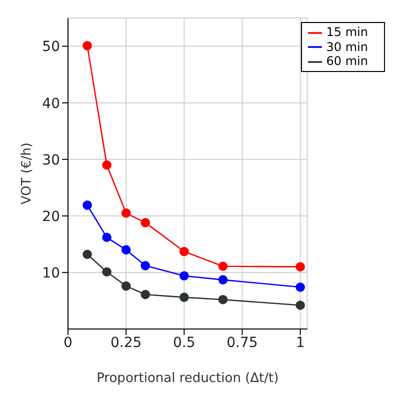 The image size is (409, 402). I want to click on x-tick-label: 1, so click(300, 342).